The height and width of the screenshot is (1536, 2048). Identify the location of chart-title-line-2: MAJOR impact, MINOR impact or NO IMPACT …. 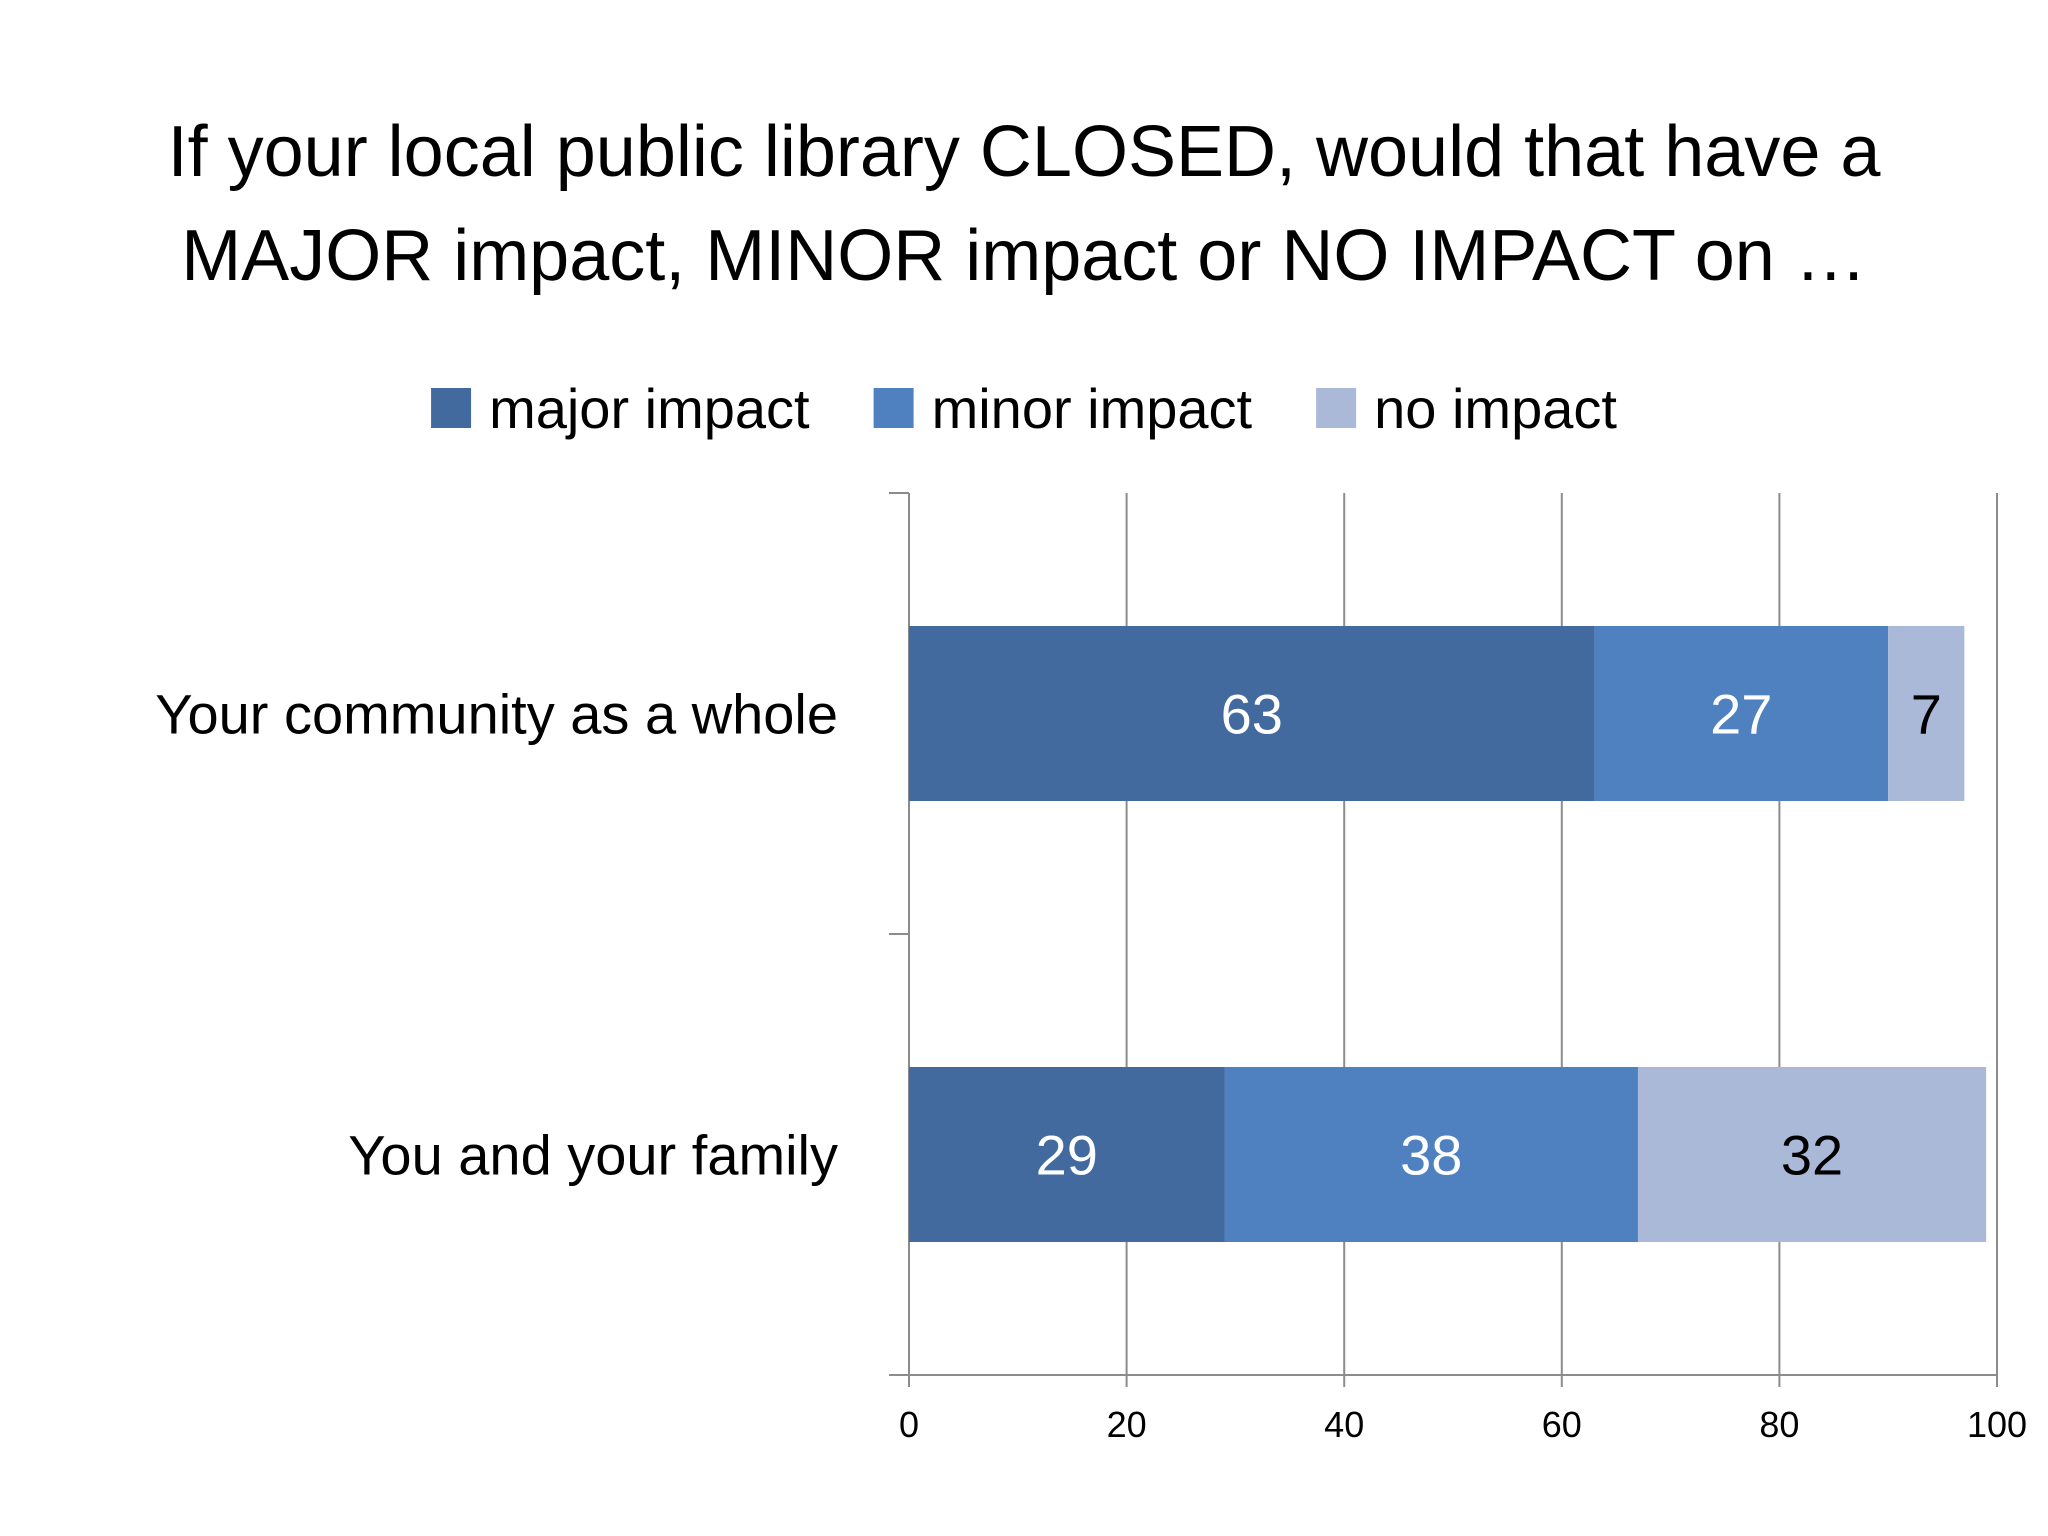
(1024, 256).